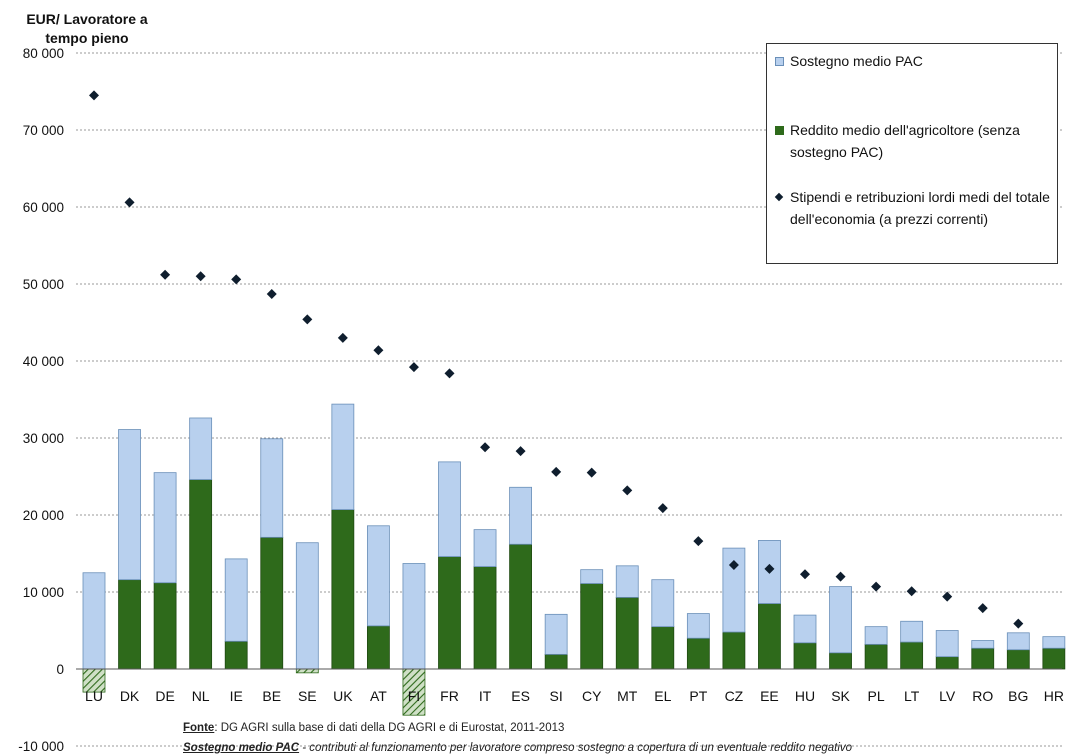 Image resolution: width=1066 pixels, height=755 pixels. I want to click on x-tick-label: LT, so click(912, 696).